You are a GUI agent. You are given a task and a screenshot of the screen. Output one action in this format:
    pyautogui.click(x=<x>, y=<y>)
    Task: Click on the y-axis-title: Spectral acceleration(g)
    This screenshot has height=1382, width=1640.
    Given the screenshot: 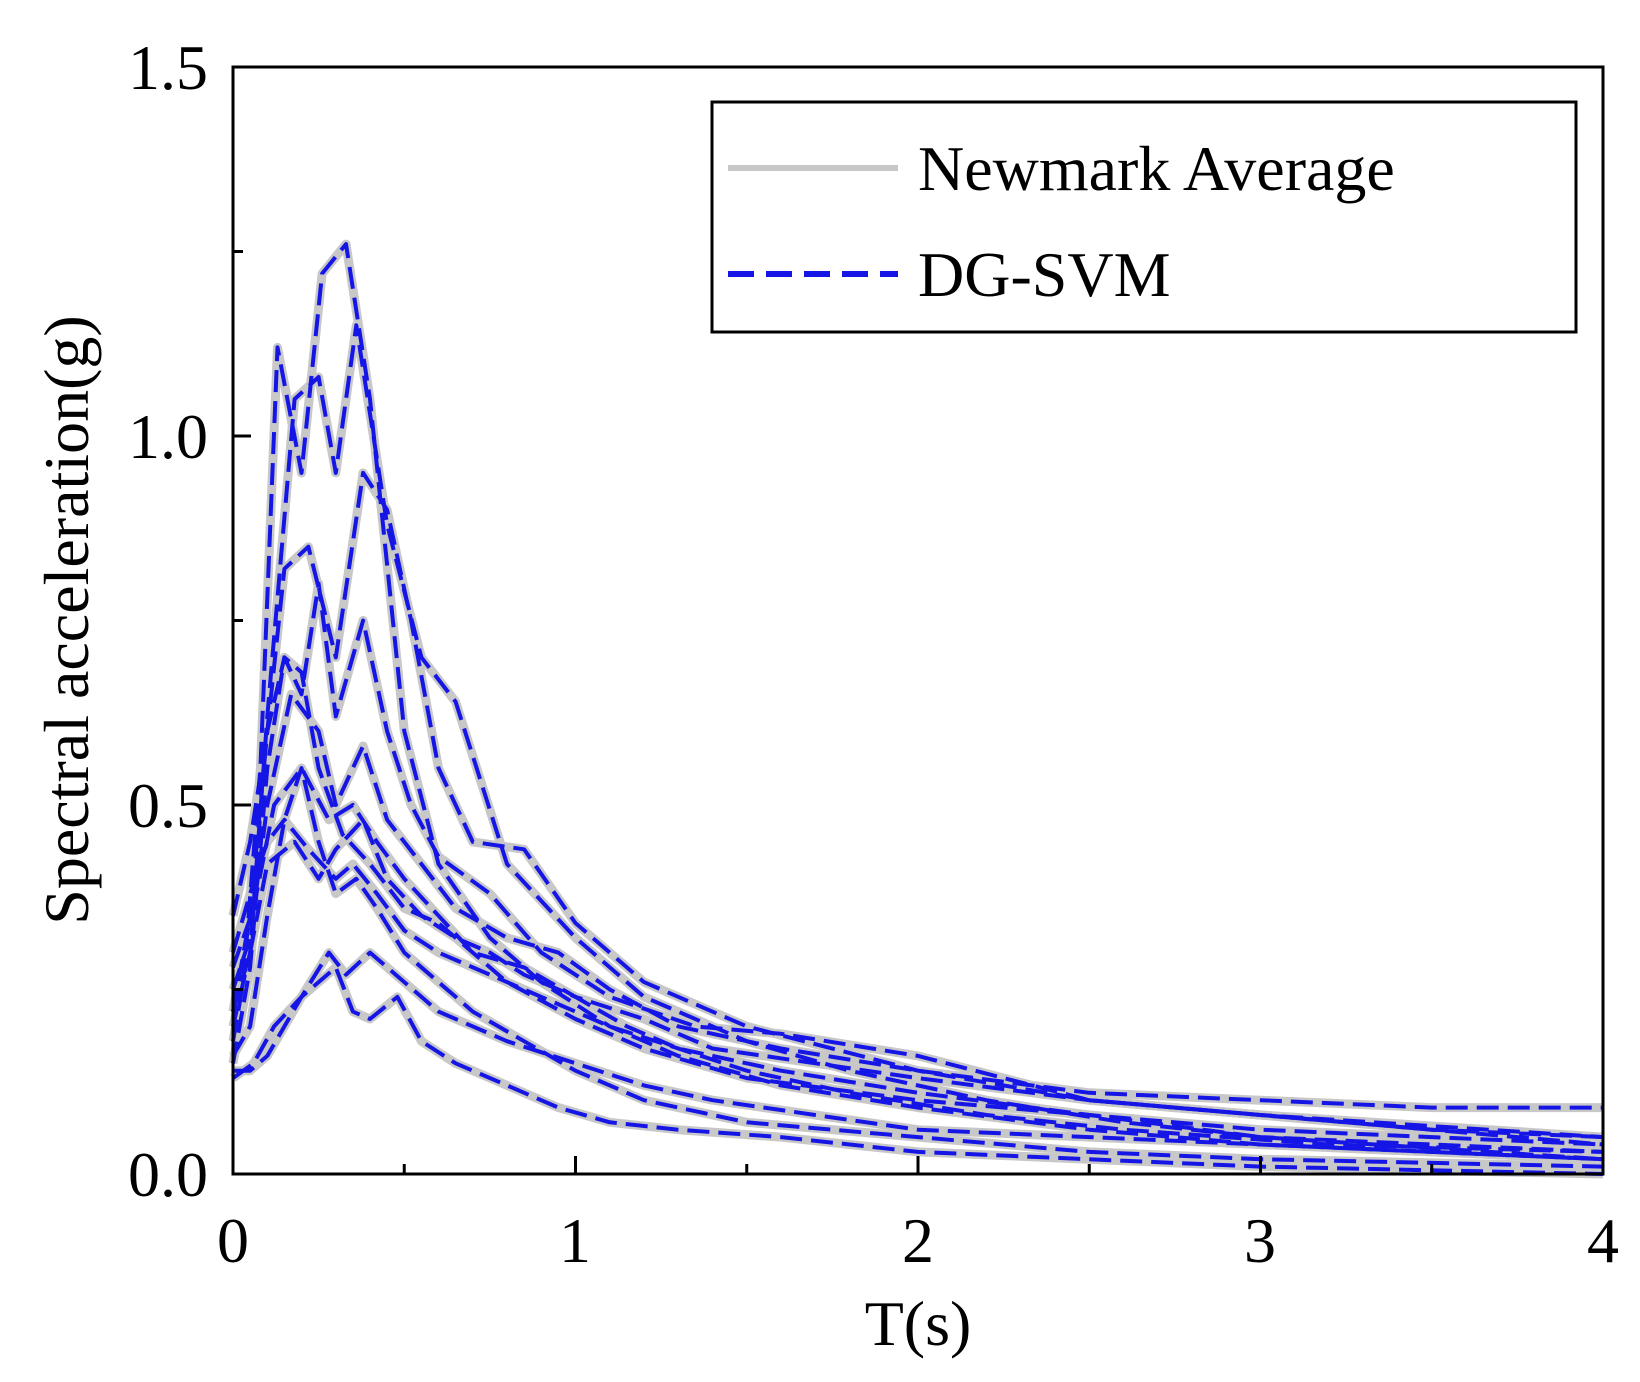 What is the action you would take?
    pyautogui.click(x=66, y=619)
    